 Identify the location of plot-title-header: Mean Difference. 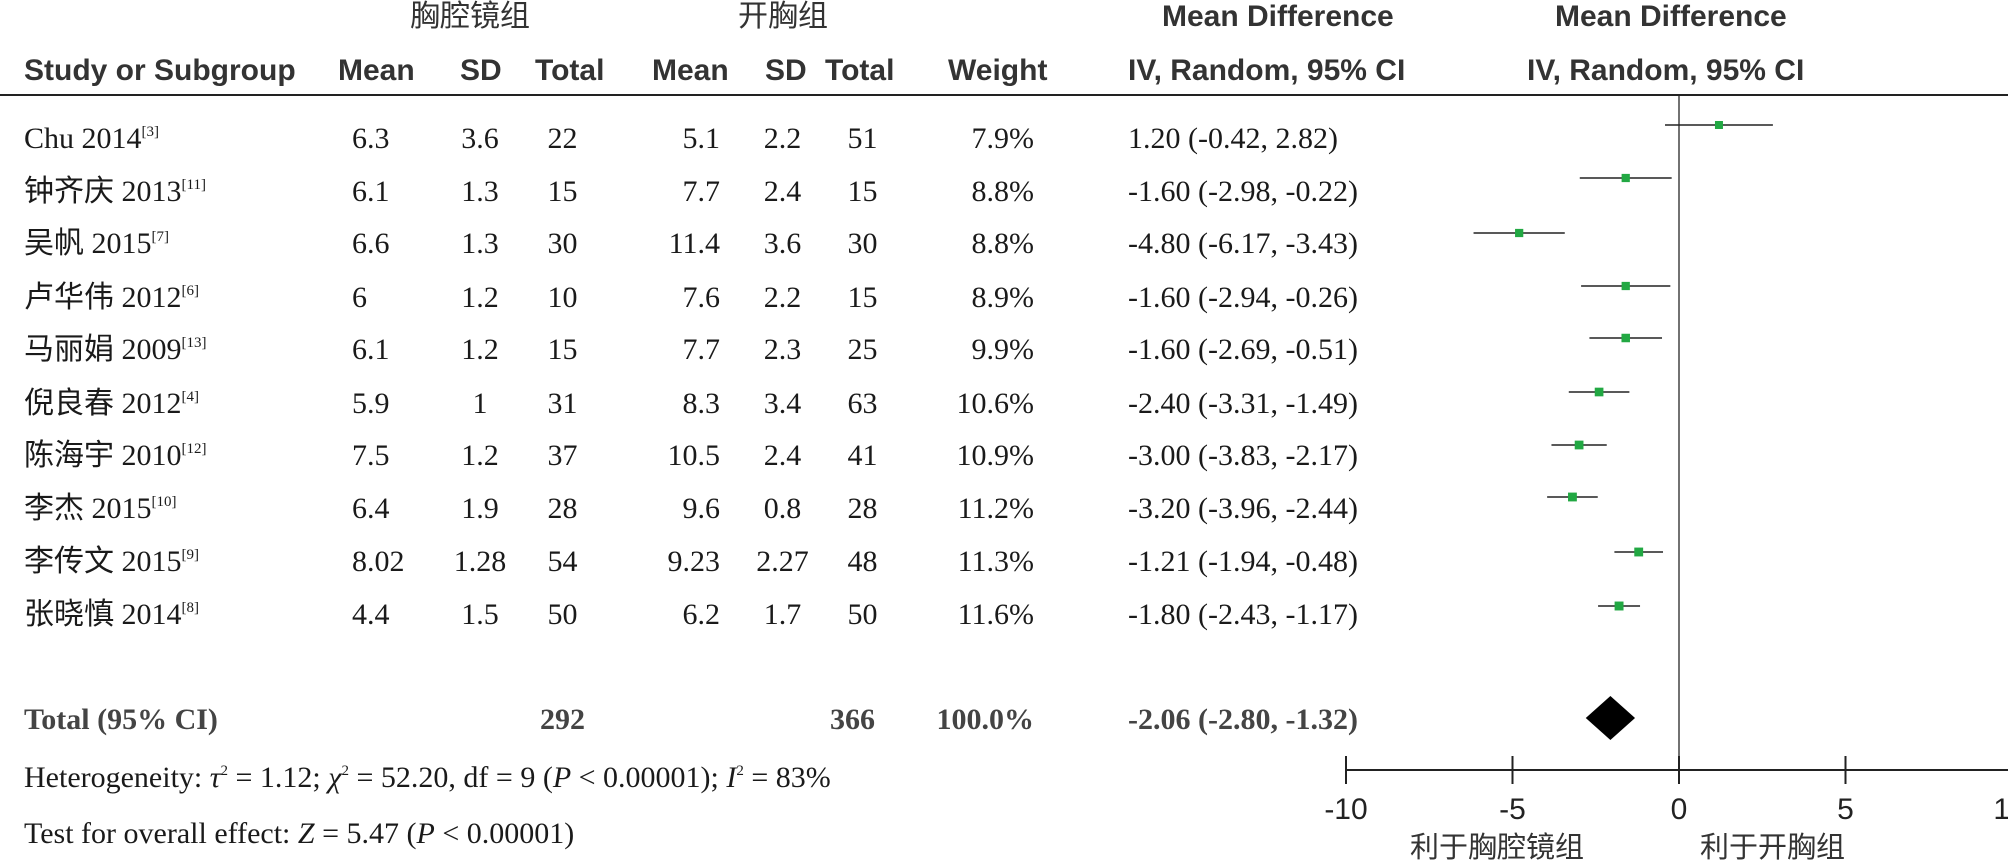
(1671, 16).